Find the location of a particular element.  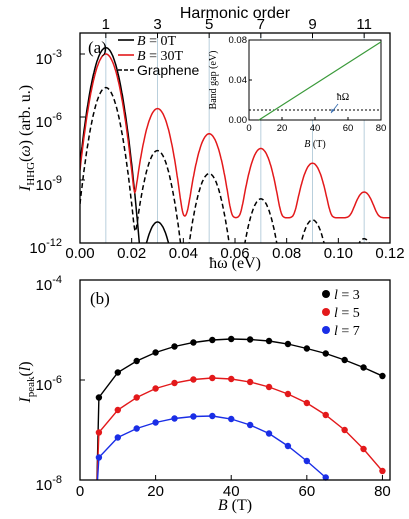

x-tick-label: 0.06 is located at coordinates (234, 253).